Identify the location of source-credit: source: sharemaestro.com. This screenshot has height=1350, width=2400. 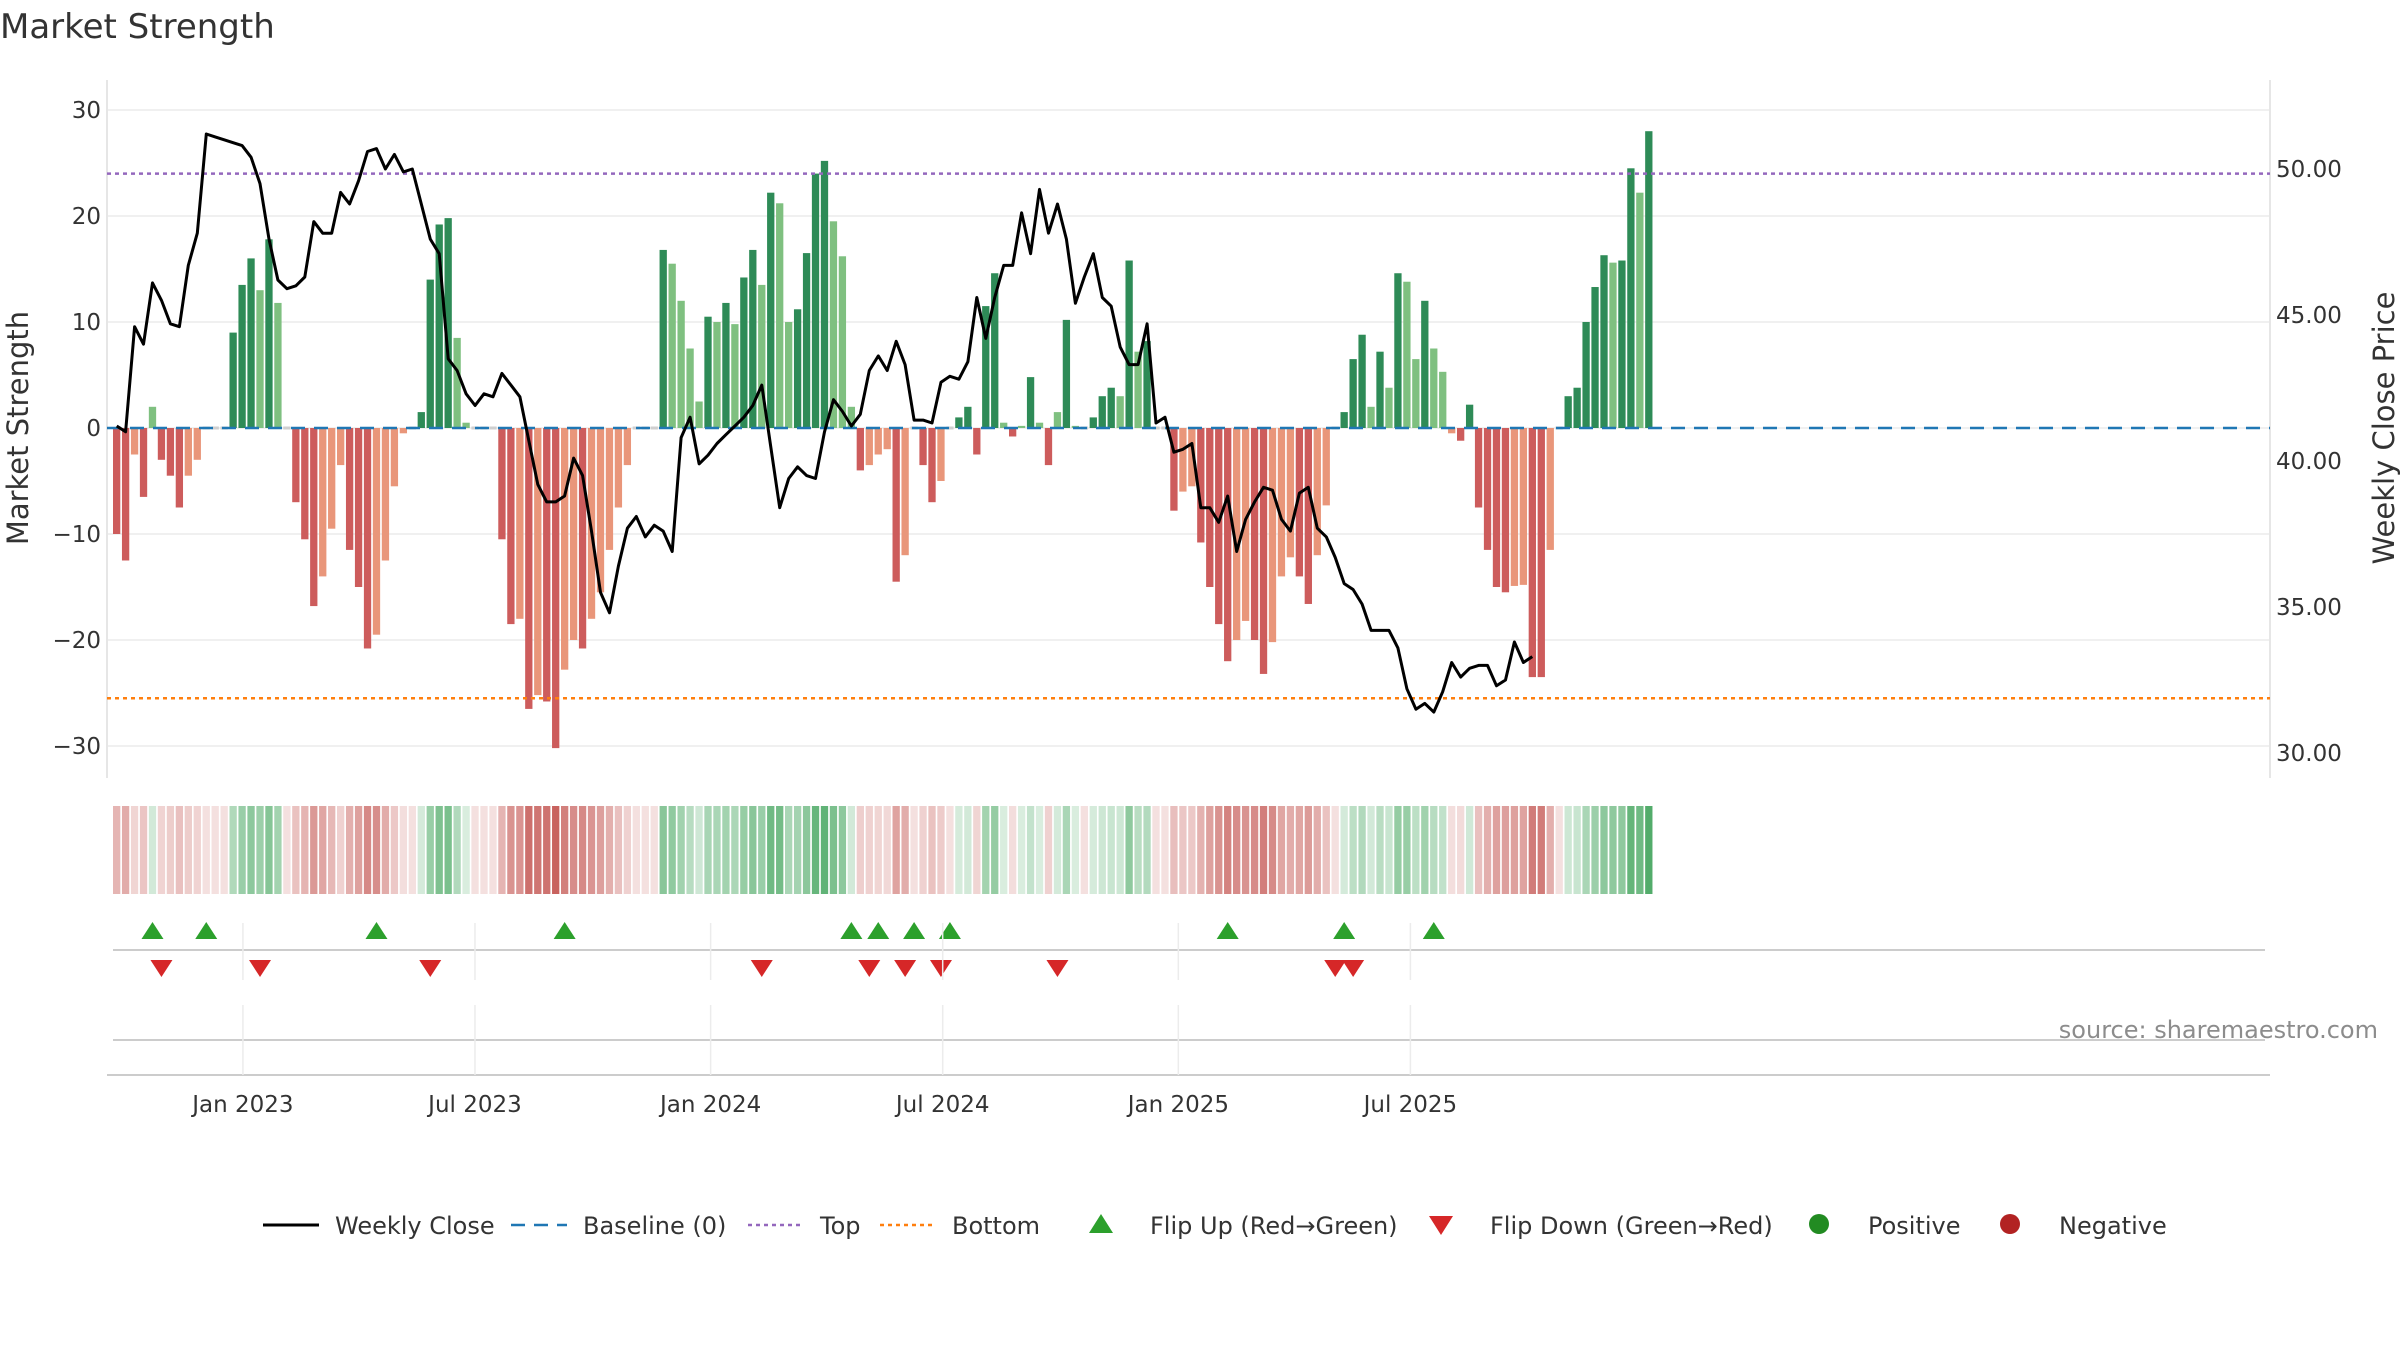
(2218, 1030).